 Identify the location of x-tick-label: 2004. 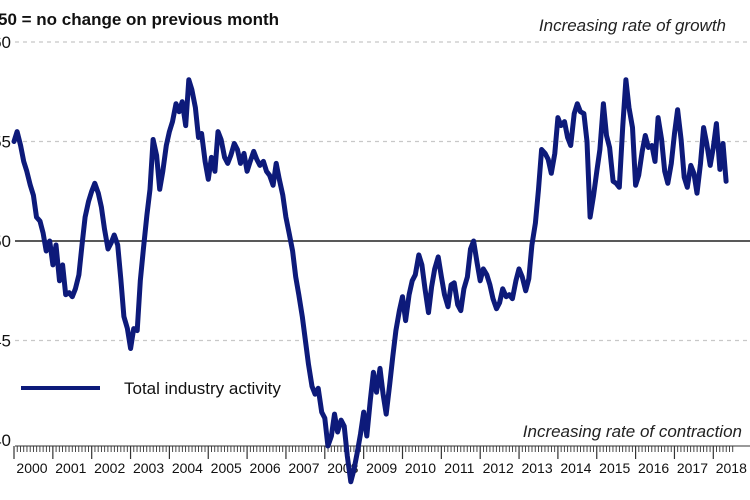
(187, 468).